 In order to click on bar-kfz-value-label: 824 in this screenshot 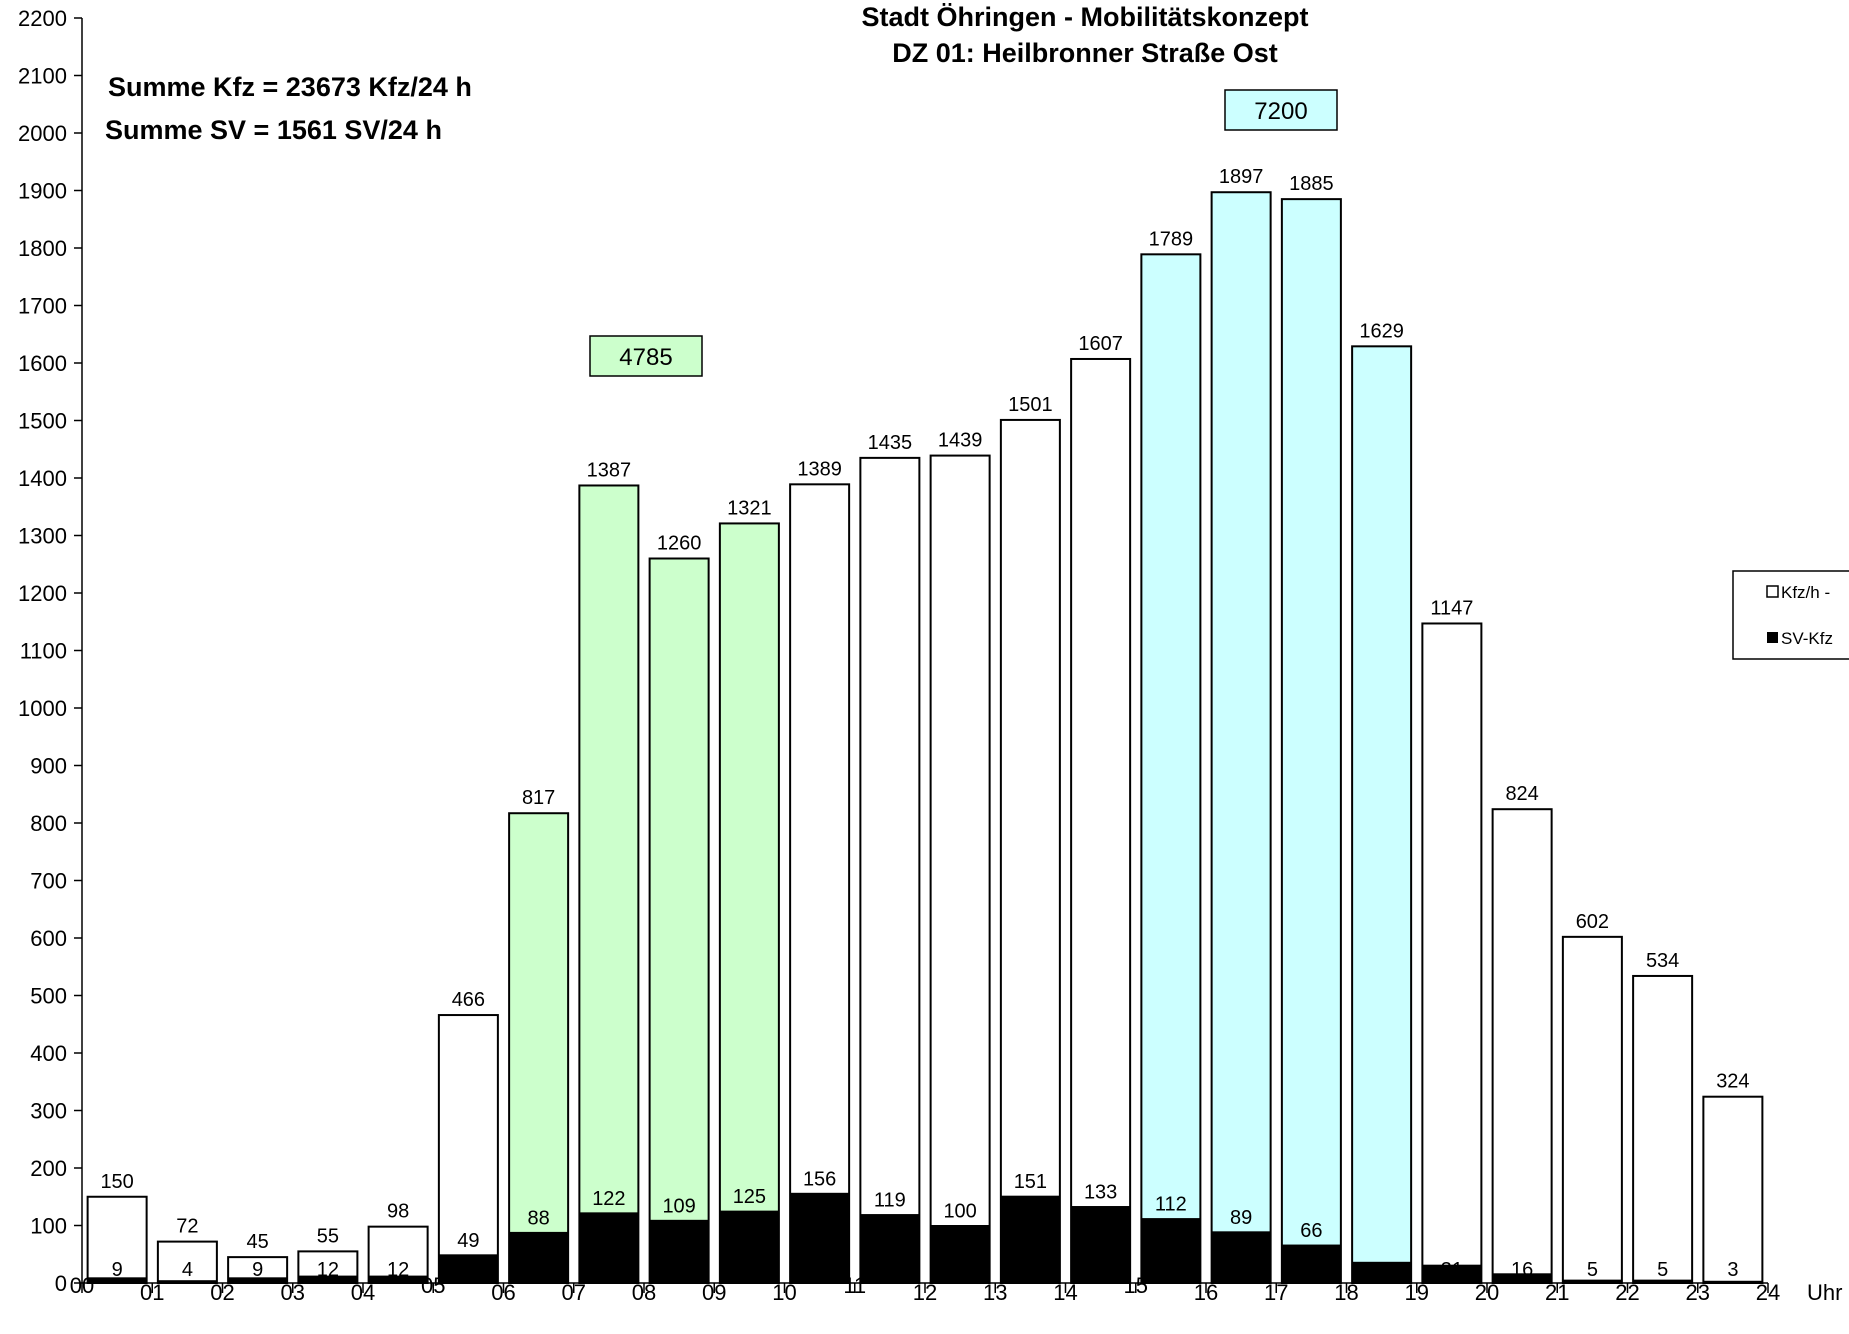, I will do `click(1521, 794)`.